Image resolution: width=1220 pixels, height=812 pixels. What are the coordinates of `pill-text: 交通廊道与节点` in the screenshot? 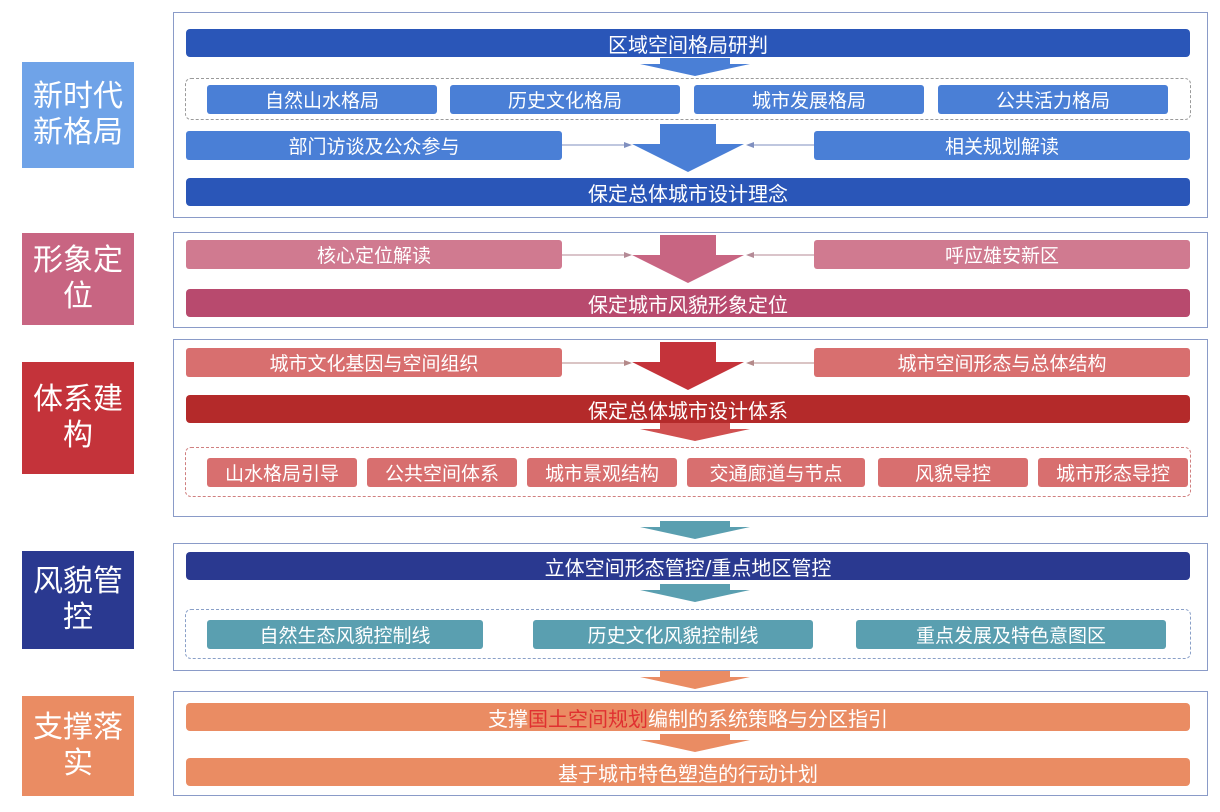 It's located at (776, 474).